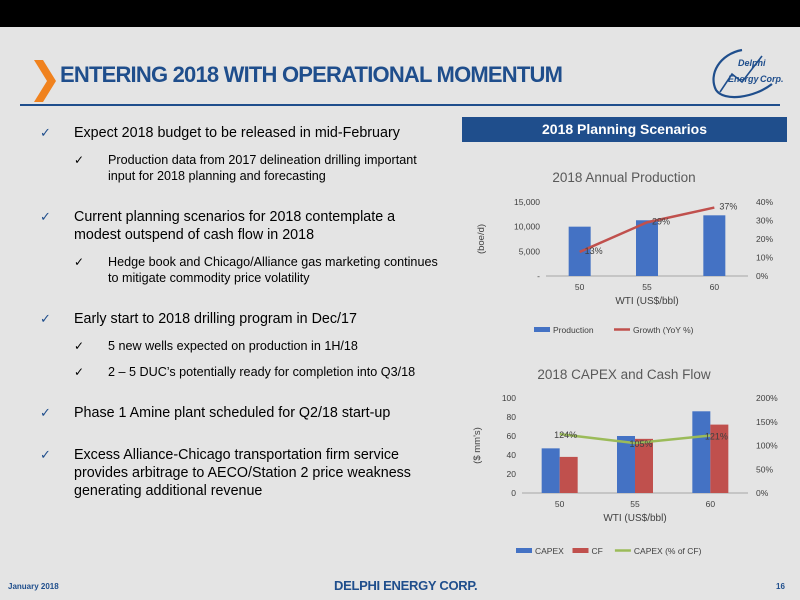  What do you see at coordinates (767, 446) in the screenshot?
I see `y2-tick-label: 100%` at bounding box center [767, 446].